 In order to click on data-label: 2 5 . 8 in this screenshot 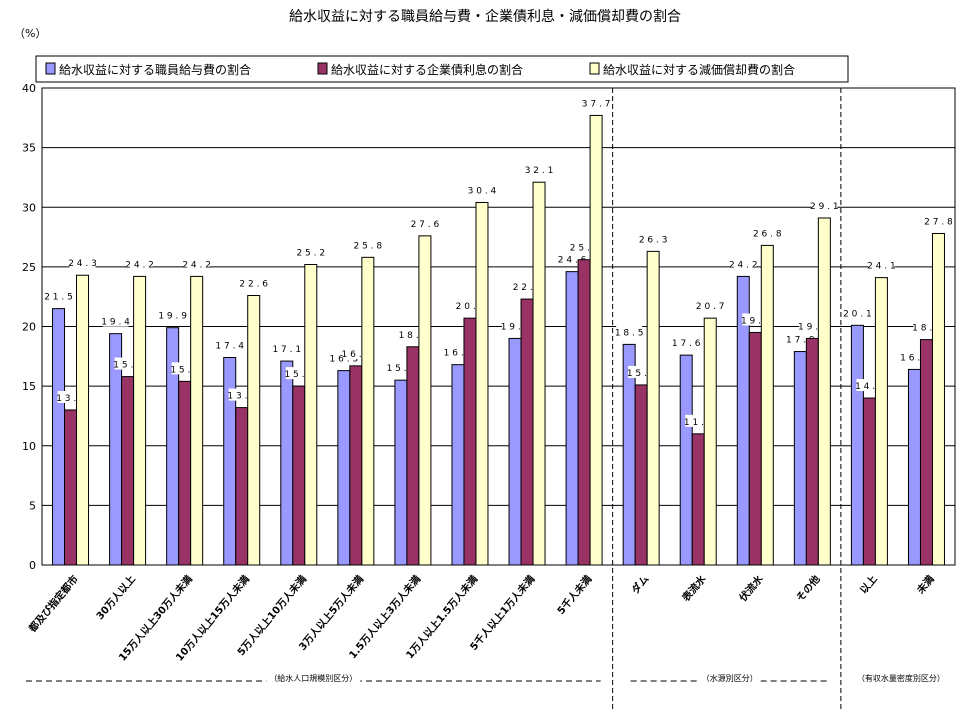, I will do `click(368, 246)`.